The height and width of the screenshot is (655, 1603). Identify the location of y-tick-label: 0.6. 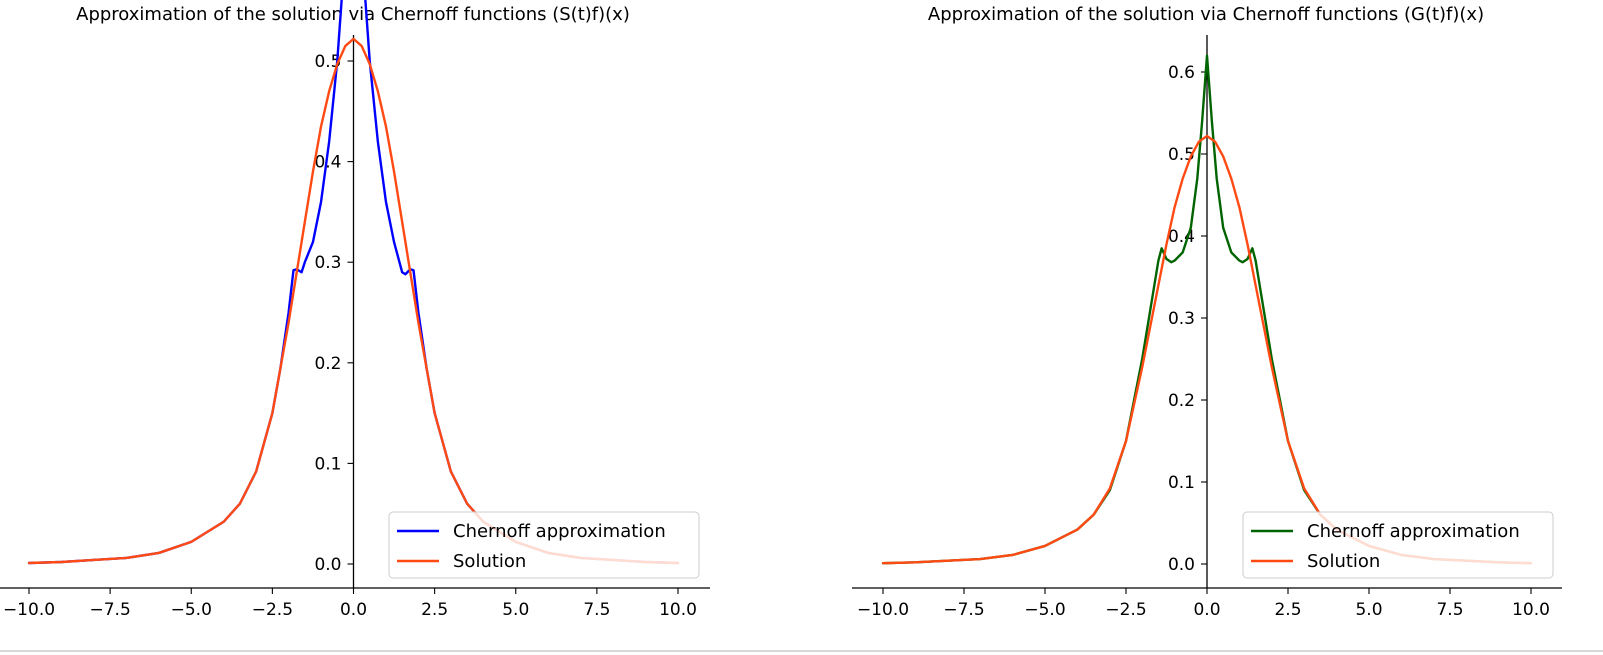
(1181, 73).